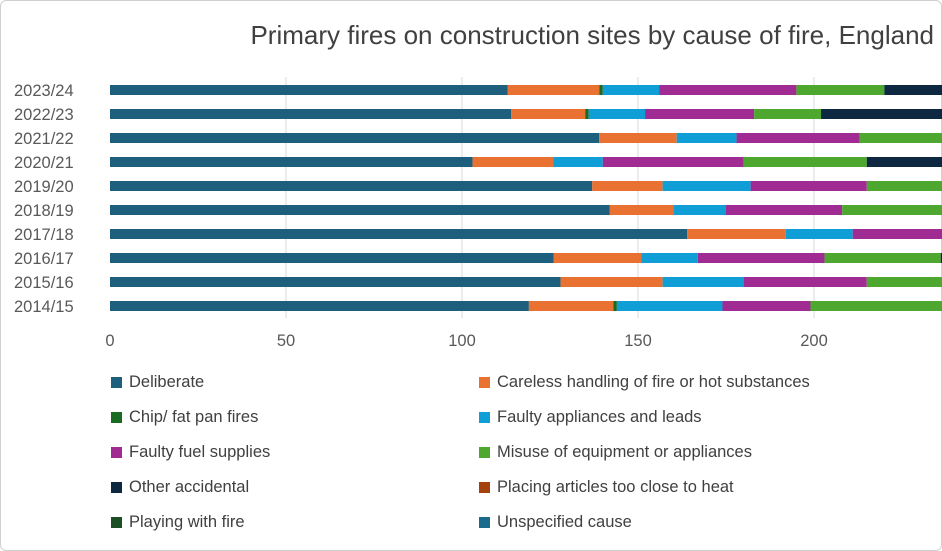  Describe the element at coordinates (44, 187) in the screenshot. I see `category-label: 2019/20` at that location.